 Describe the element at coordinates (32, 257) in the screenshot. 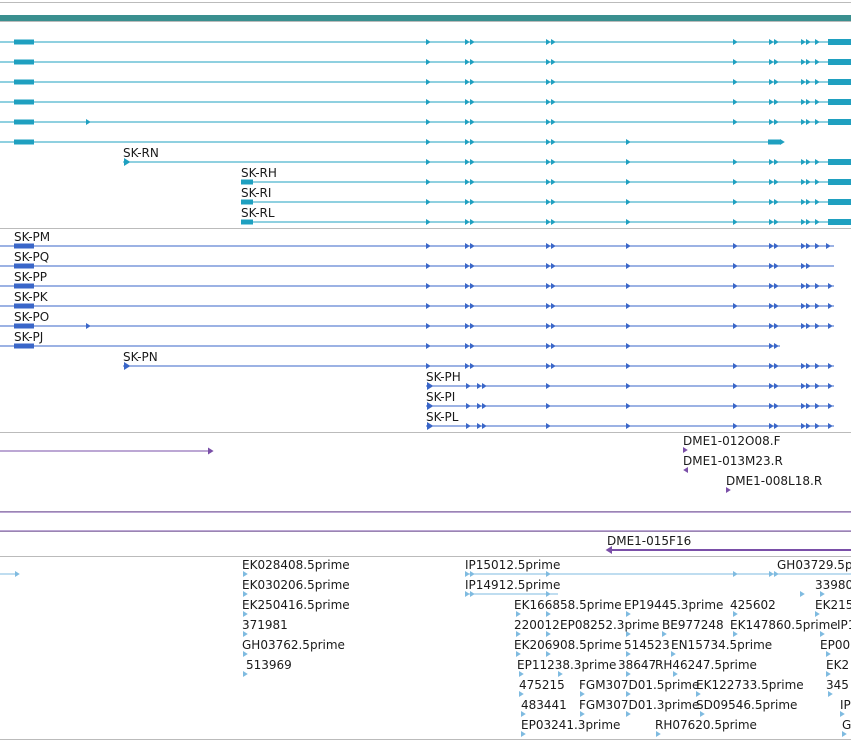

I see `feature-label: SK-PQ` at that location.